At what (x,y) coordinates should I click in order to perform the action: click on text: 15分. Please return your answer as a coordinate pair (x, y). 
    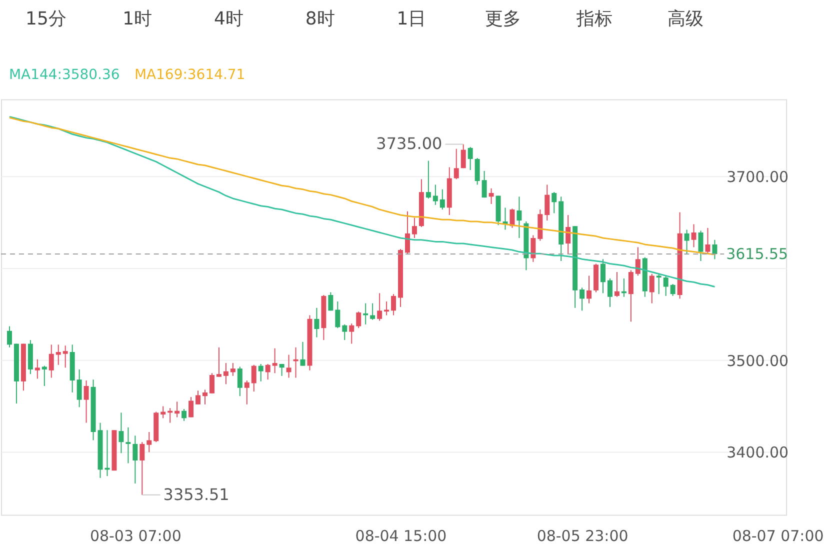
    Looking at the image, I should click on (46, 19).